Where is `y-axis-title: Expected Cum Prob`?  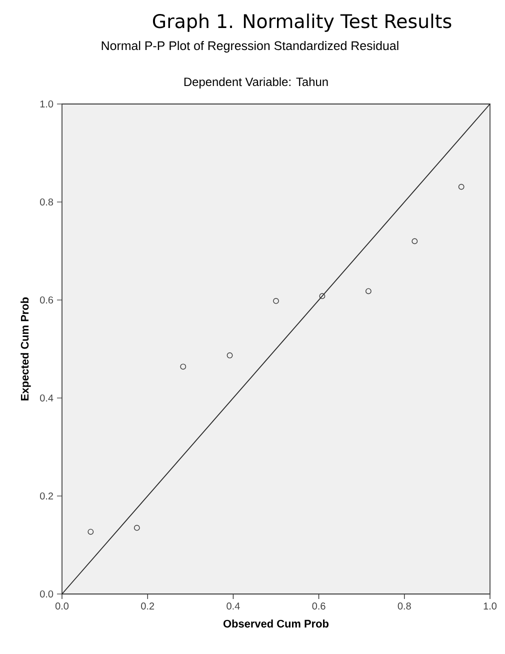
y-axis-title: Expected Cum Prob is located at coordinates (25, 348).